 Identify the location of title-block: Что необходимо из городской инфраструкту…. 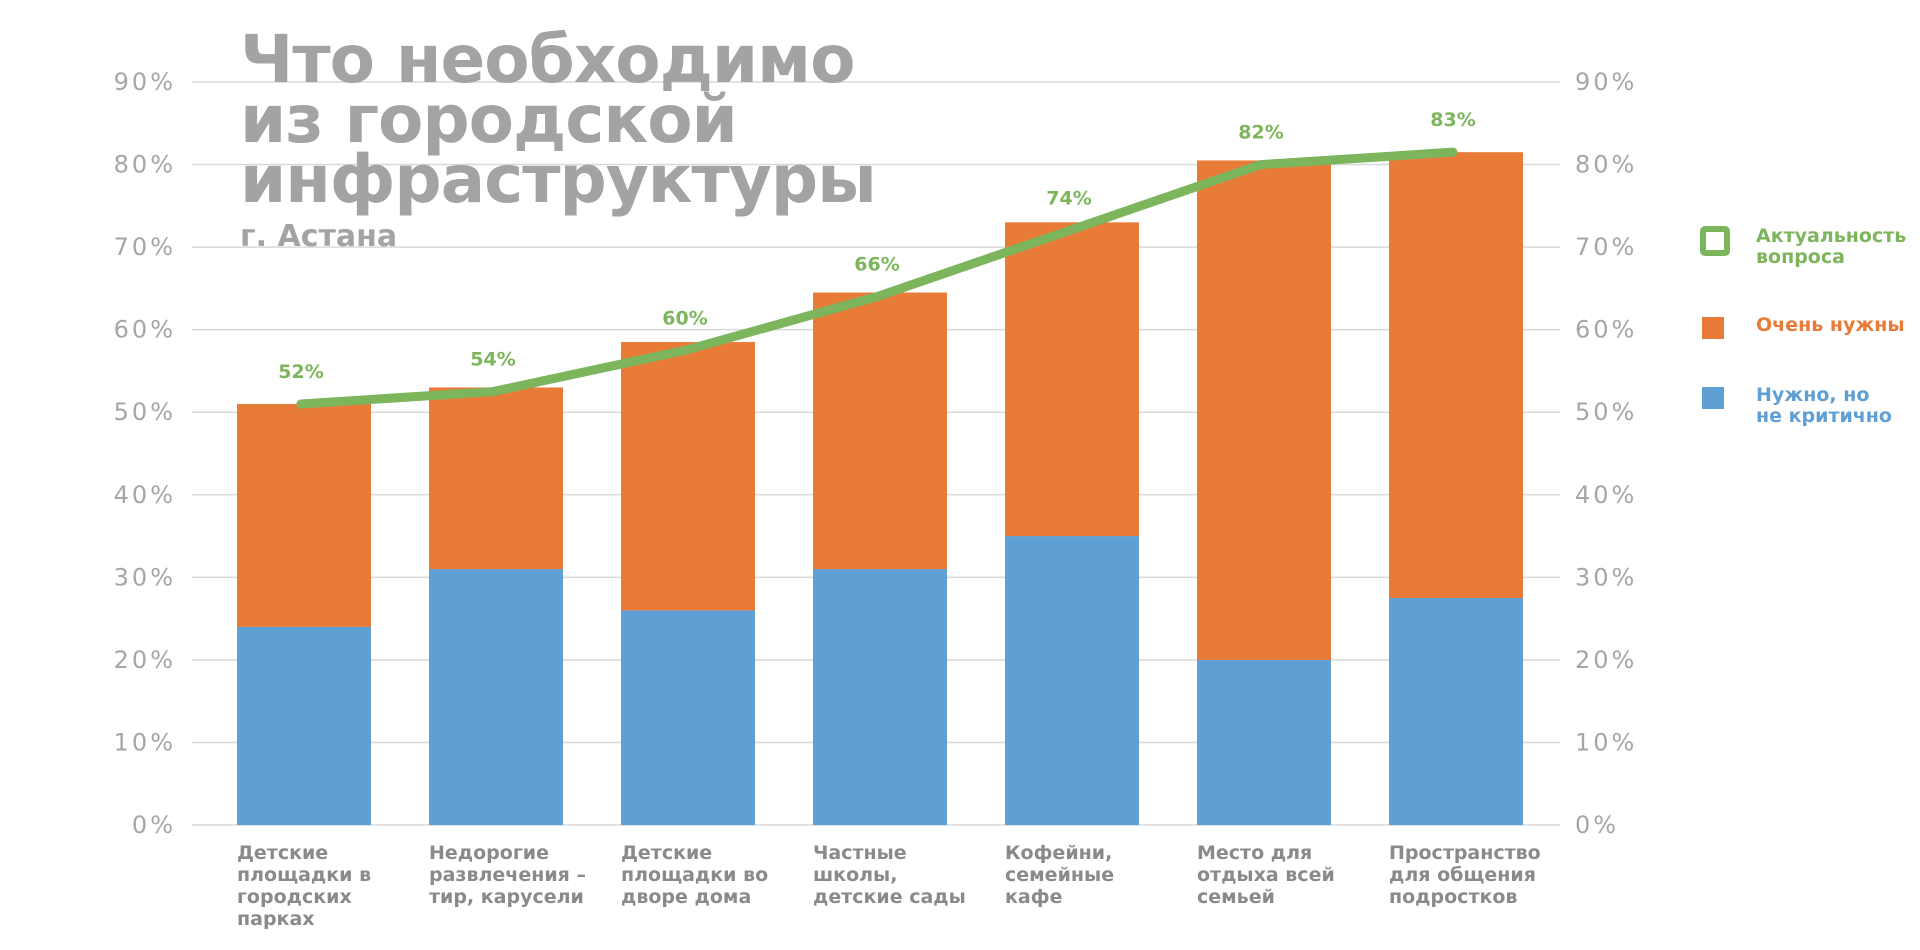
(558, 137).